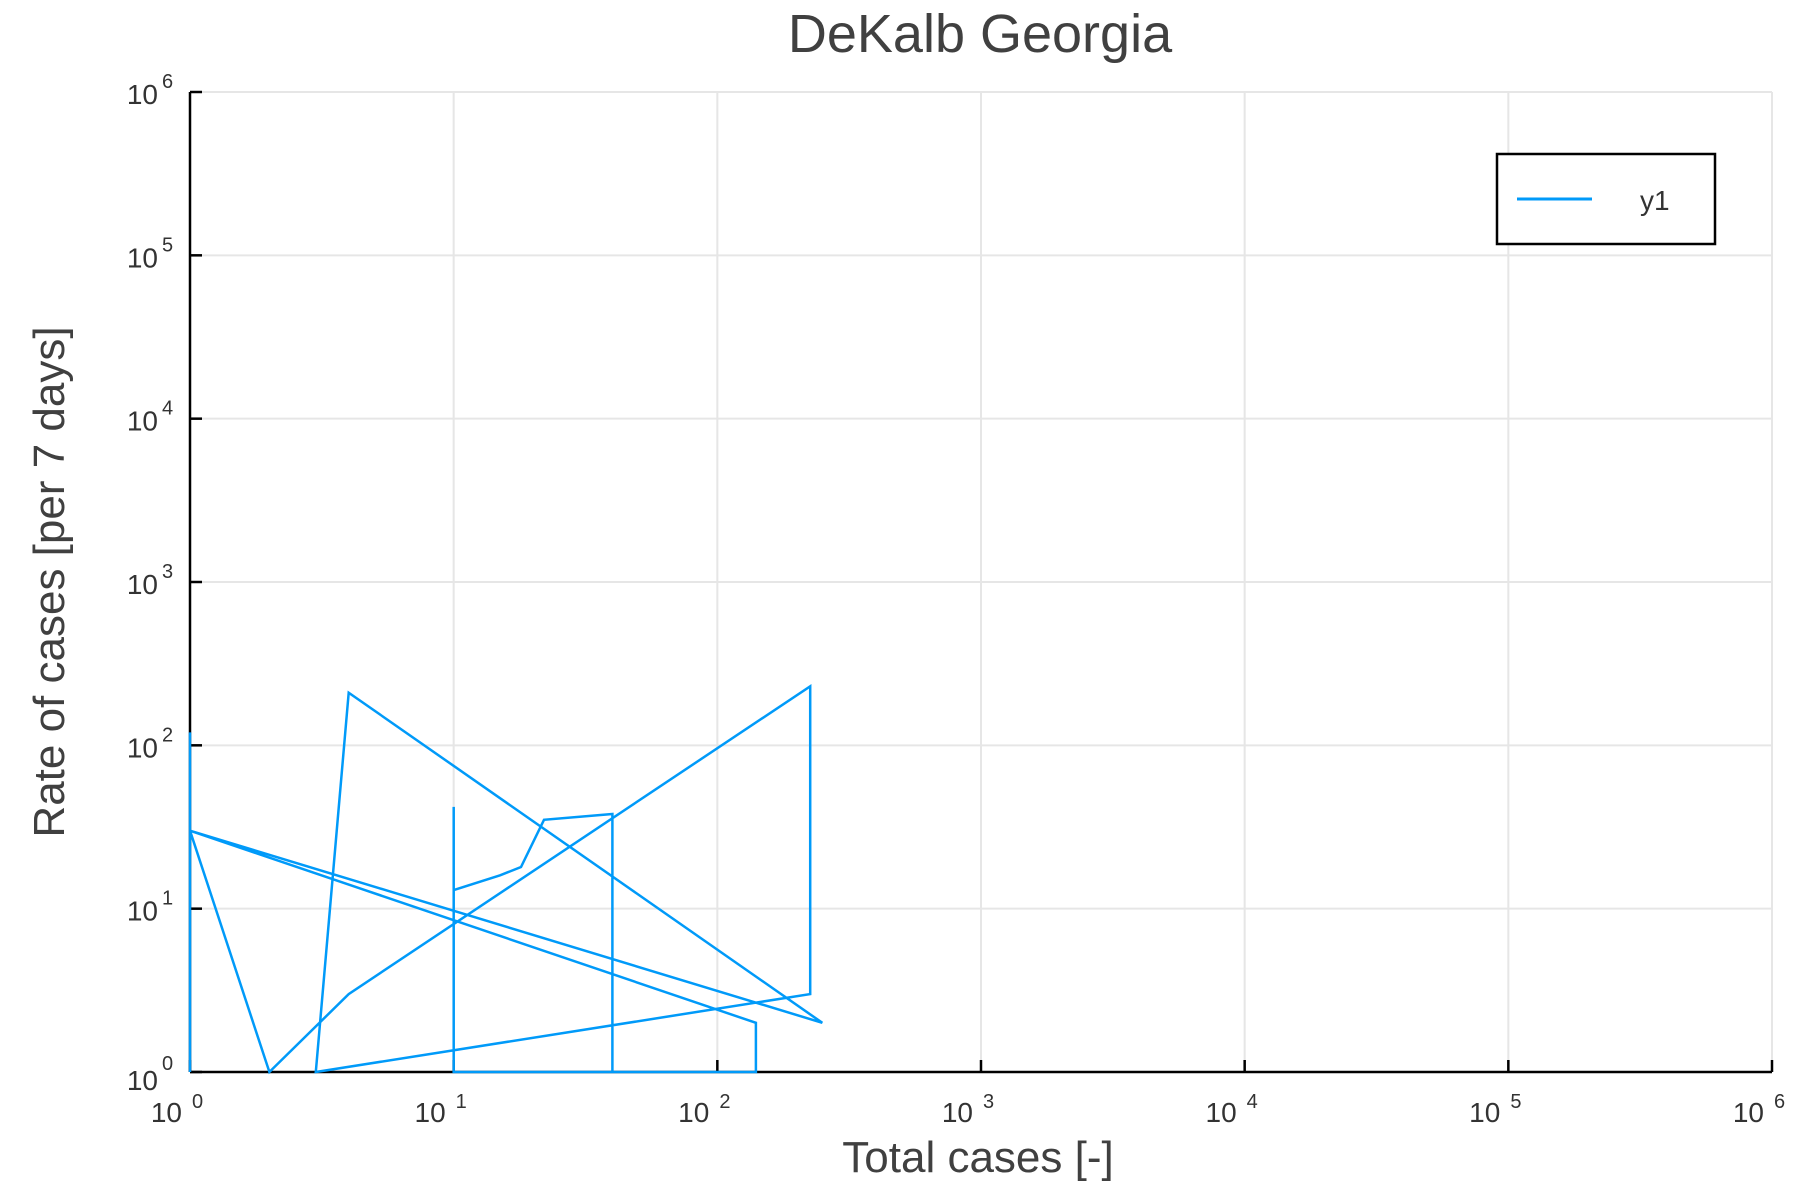 This screenshot has width=1800, height=1200. What do you see at coordinates (977, 1157) in the screenshot?
I see `x-axis-label: Total cases [-]` at bounding box center [977, 1157].